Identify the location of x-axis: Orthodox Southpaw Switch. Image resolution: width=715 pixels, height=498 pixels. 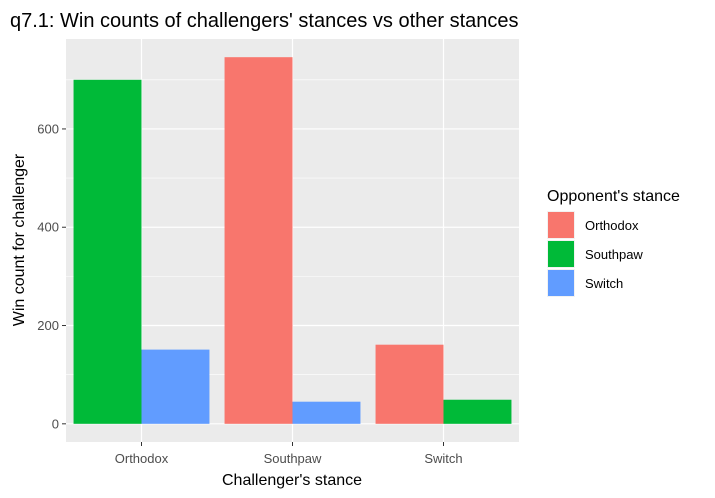
(289, 454).